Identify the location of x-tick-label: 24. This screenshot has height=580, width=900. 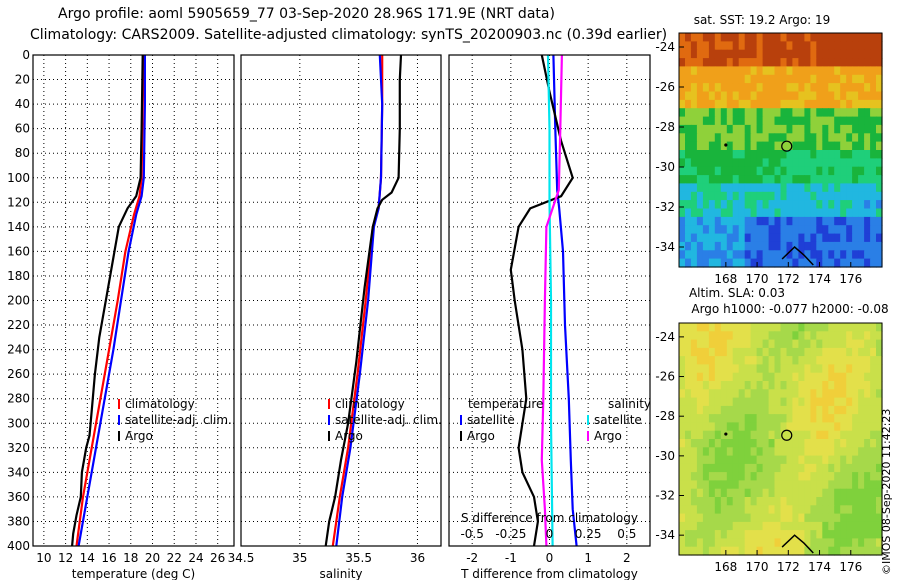
(195, 558).